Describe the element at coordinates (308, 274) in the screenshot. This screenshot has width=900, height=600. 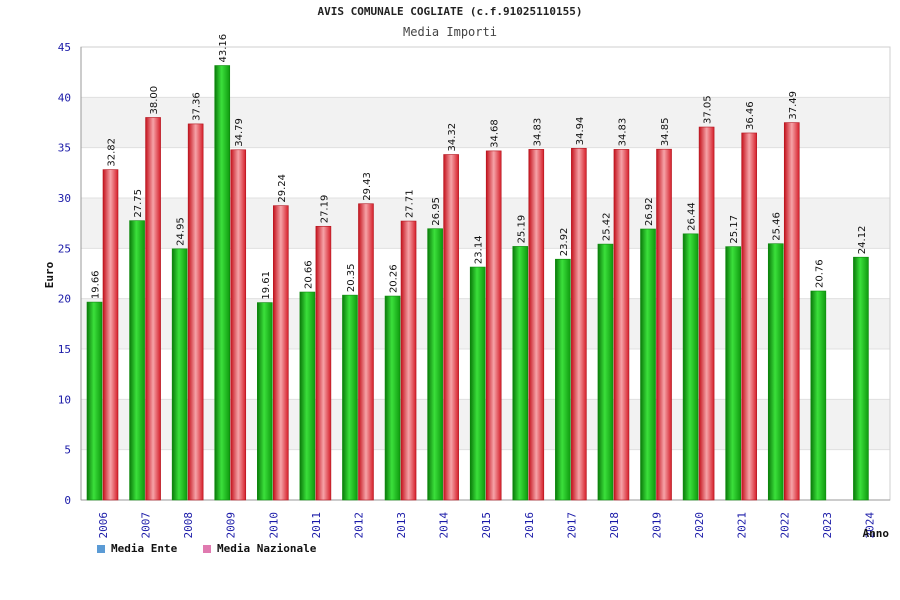
I see `data-label: 20.66` at that location.